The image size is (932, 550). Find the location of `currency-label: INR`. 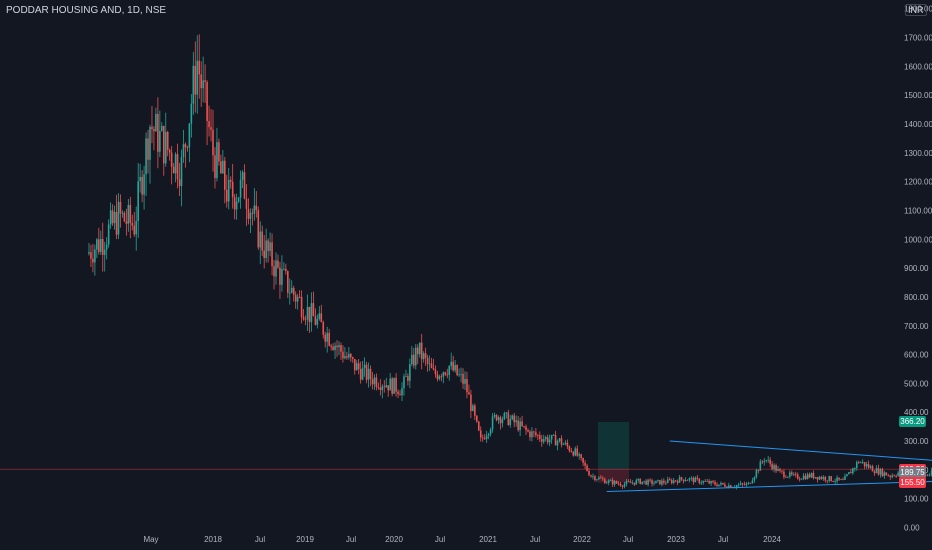

currency-label: INR is located at coordinates (916, 10).